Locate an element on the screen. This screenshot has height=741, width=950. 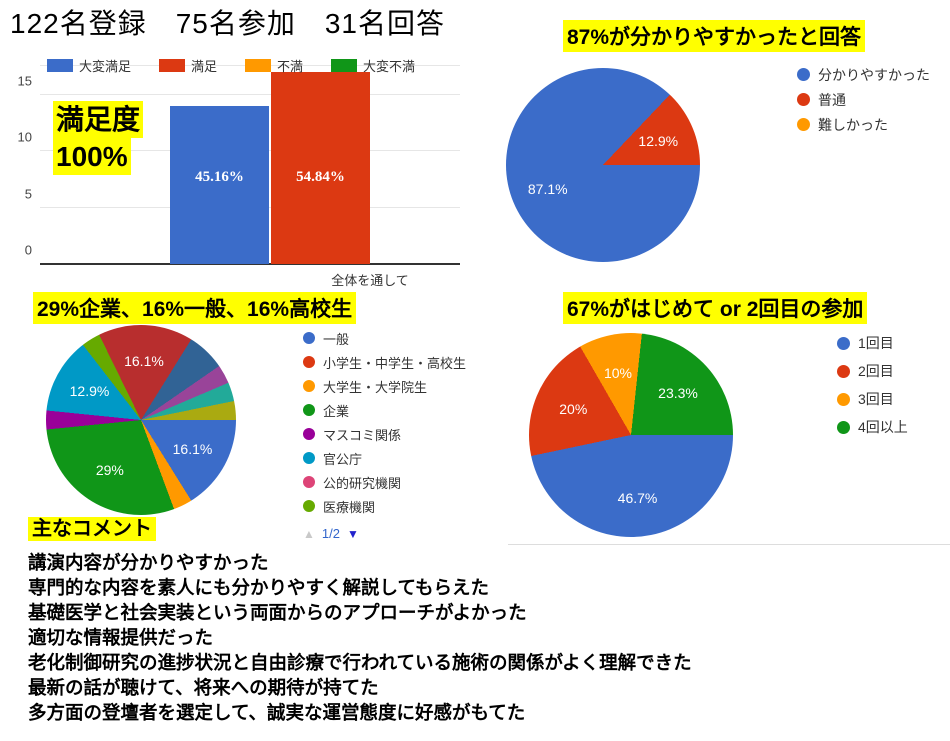
y-axis-tick-label: 10 is located at coordinates (24, 137).